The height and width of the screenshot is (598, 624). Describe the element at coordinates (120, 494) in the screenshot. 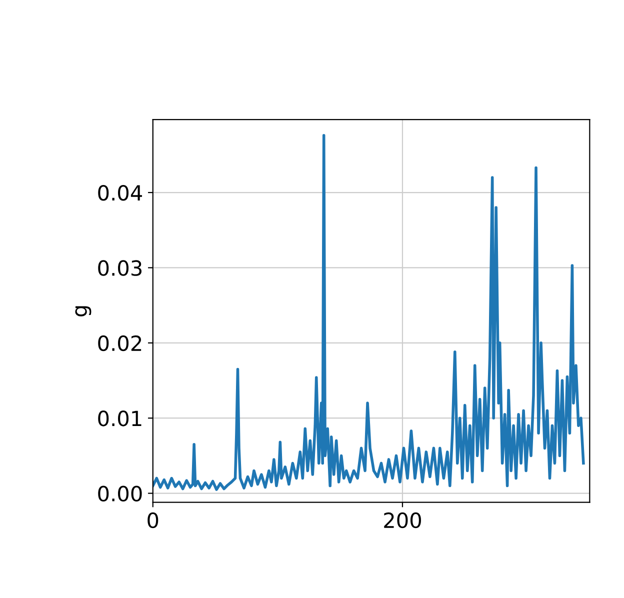

I see `y-tick-label: 0.00` at that location.